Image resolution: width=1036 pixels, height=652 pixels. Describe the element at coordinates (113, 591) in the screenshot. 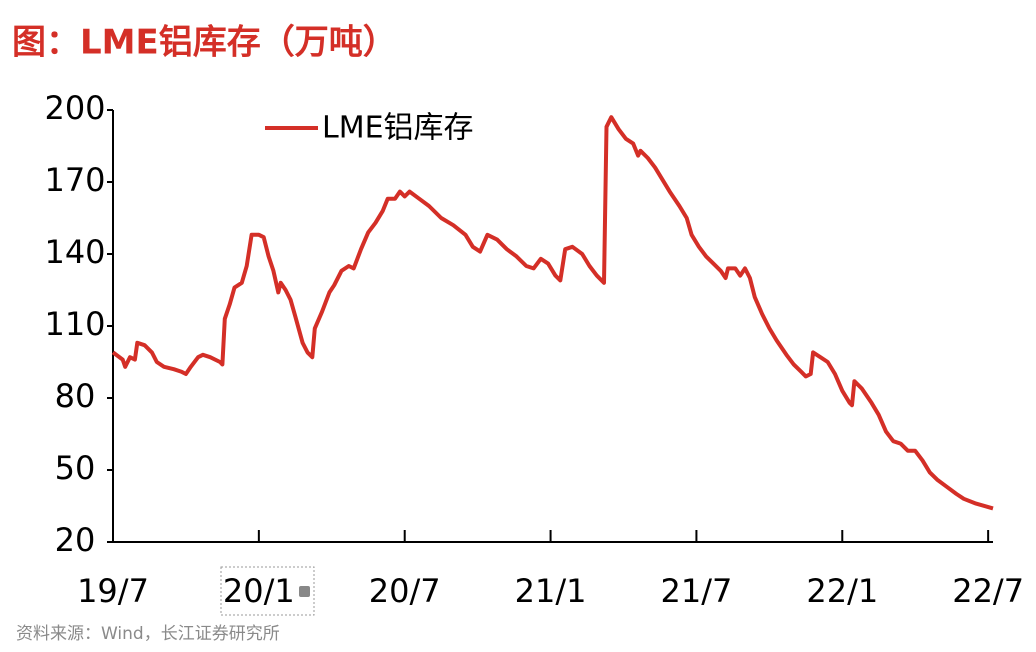

I see `x-tick-label: 19/7` at that location.